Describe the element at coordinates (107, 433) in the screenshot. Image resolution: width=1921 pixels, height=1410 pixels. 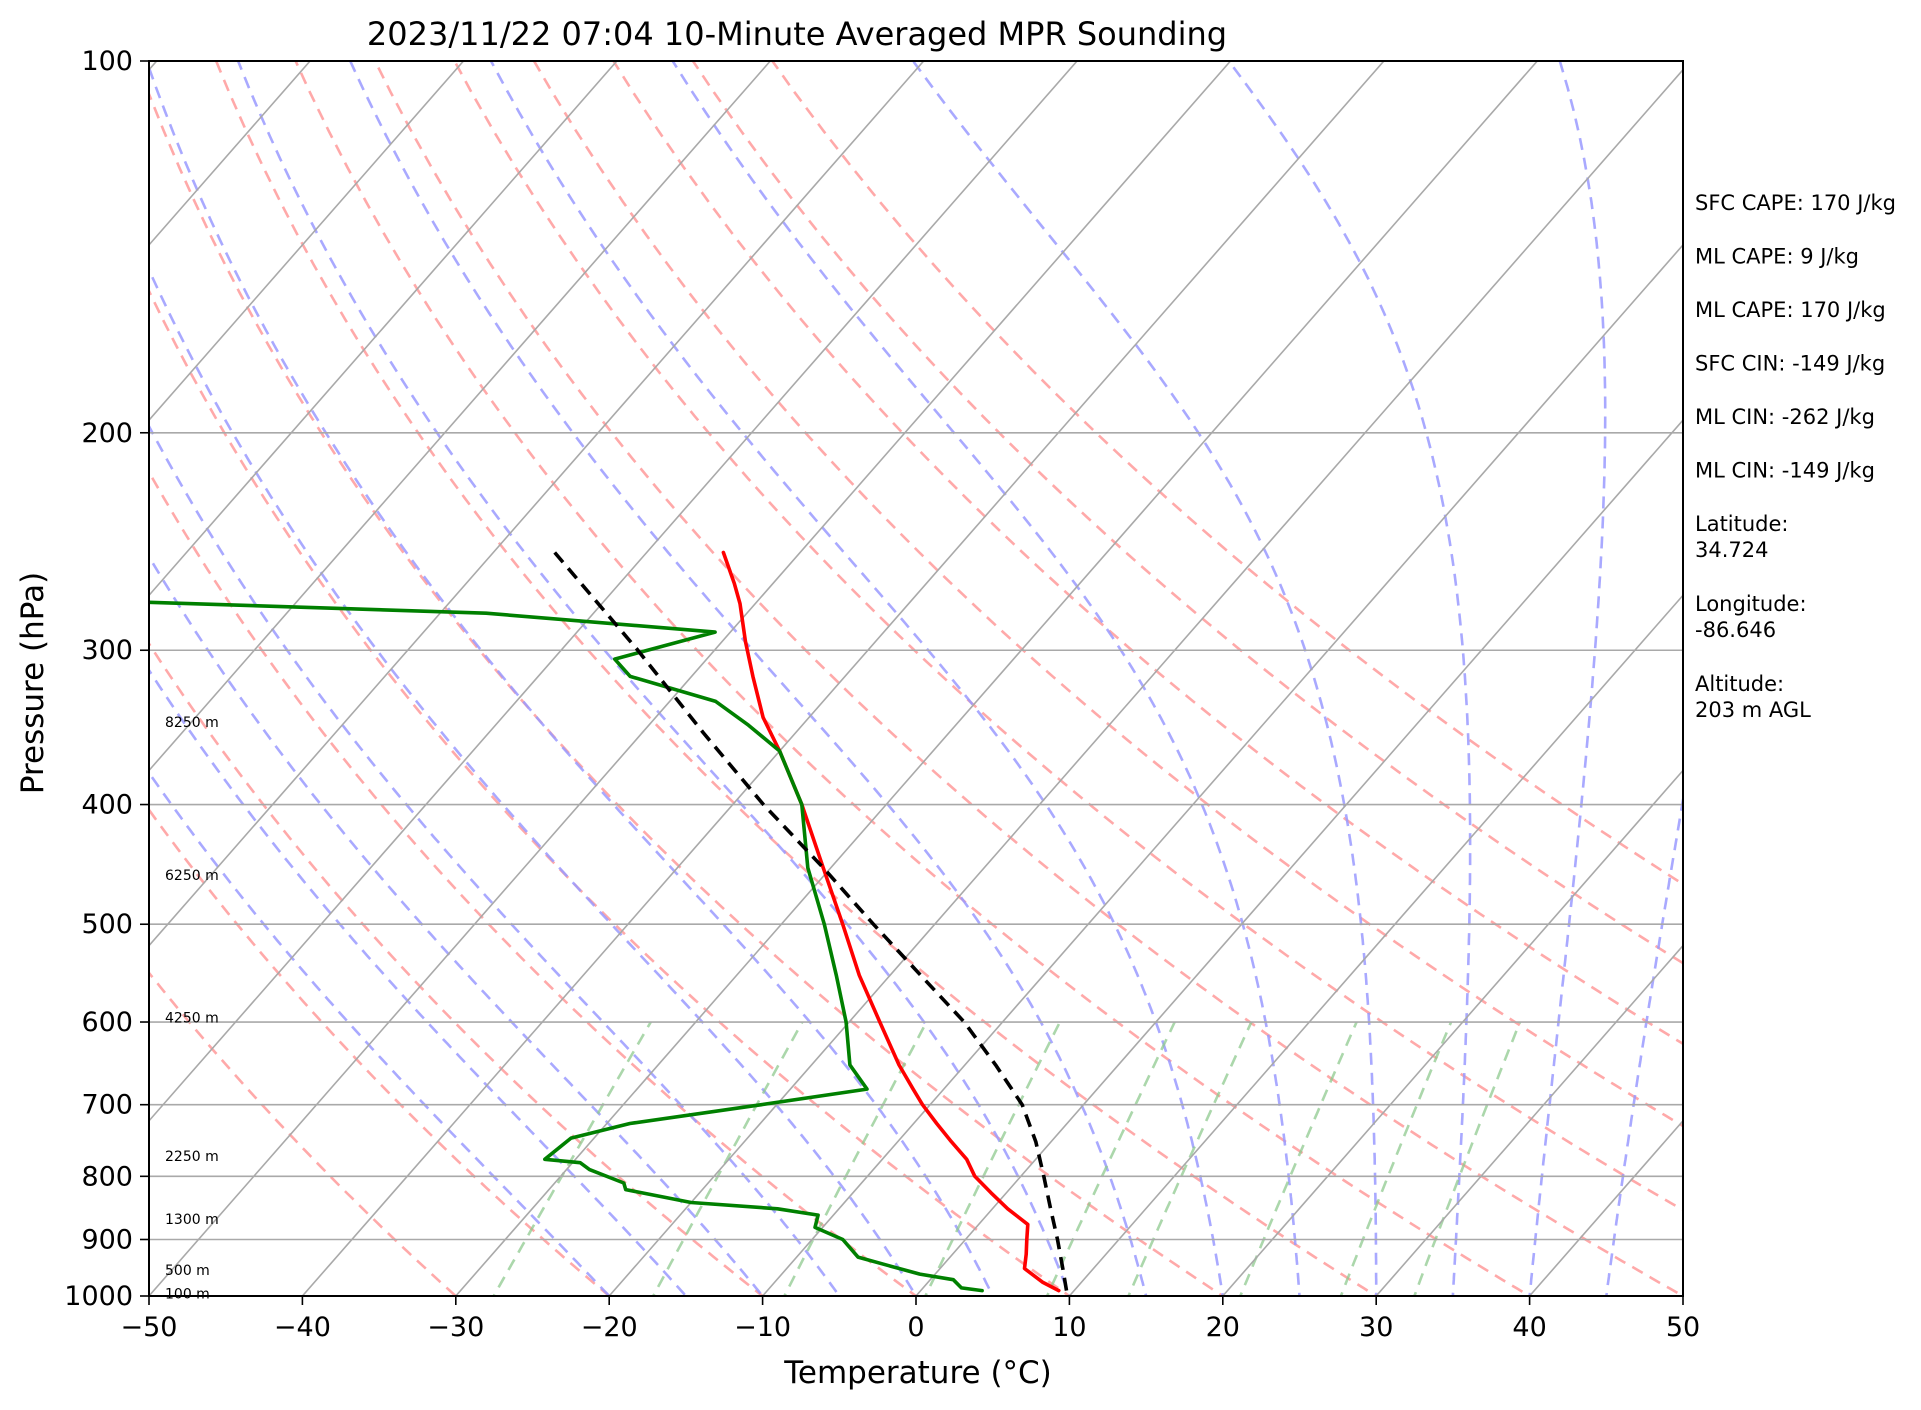
I see `y-tick-label: 200` at that location.